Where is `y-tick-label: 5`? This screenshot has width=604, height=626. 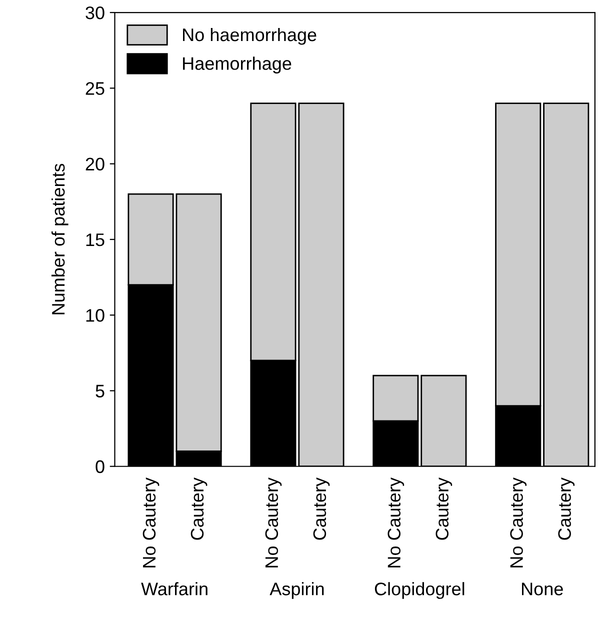
y-tick-label: 5 is located at coordinates (100, 391).